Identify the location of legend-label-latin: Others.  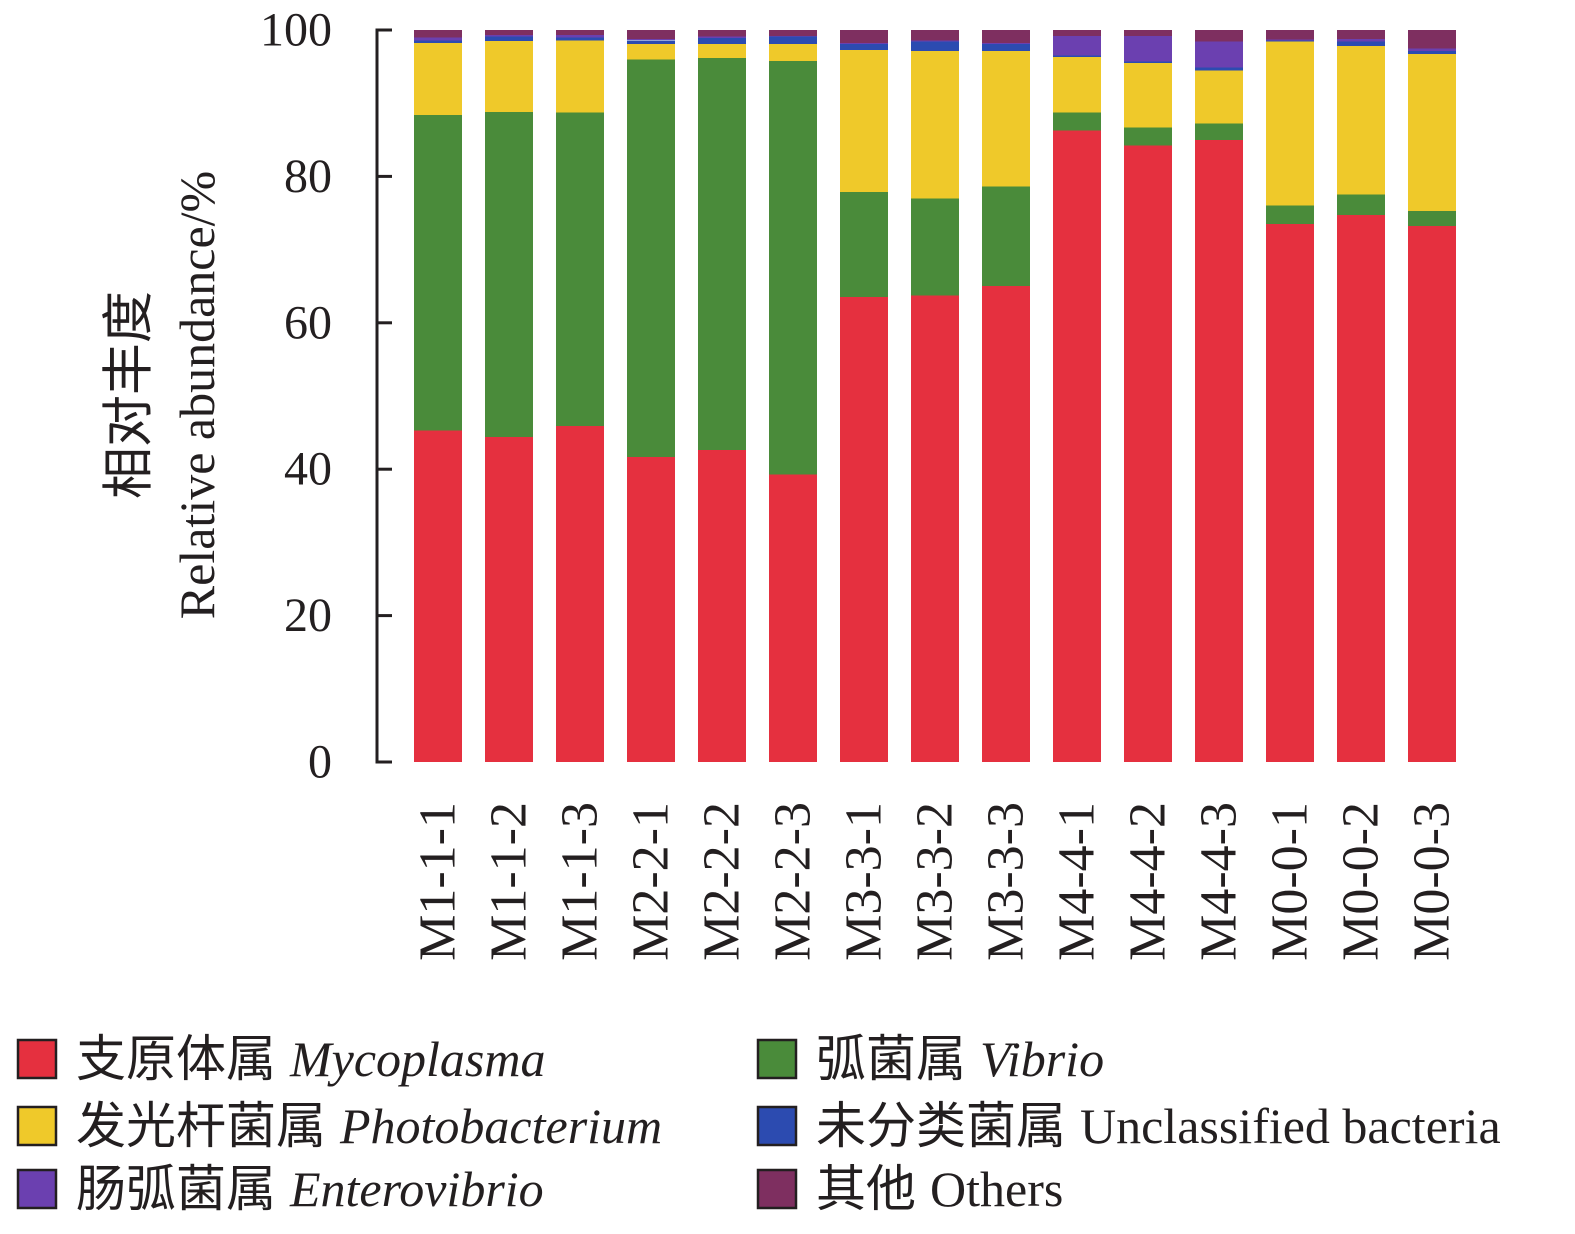
(996, 1189).